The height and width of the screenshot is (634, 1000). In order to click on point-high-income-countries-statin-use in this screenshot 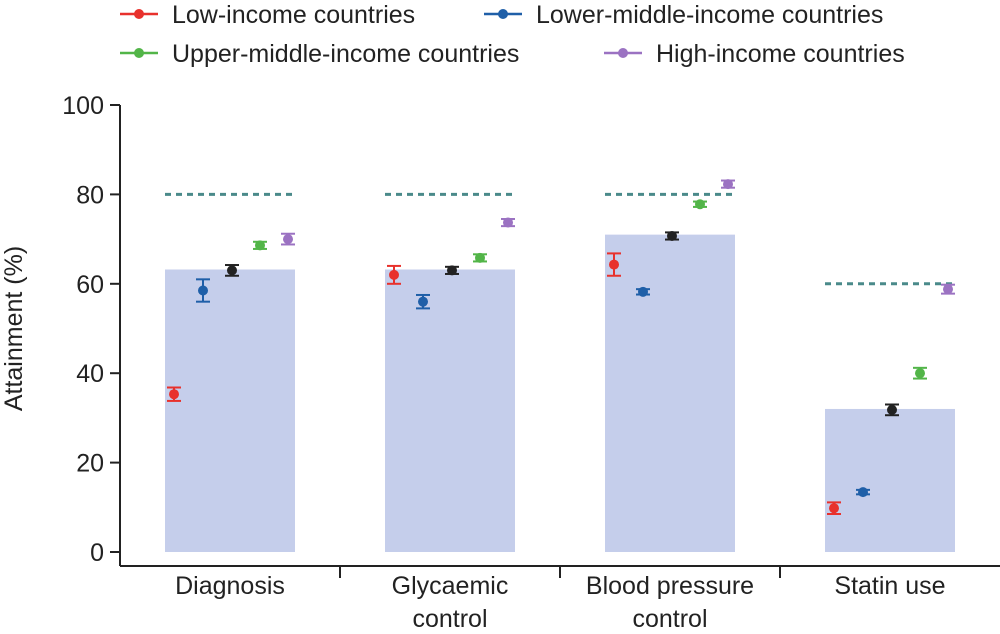, I will do `click(948, 289)`.